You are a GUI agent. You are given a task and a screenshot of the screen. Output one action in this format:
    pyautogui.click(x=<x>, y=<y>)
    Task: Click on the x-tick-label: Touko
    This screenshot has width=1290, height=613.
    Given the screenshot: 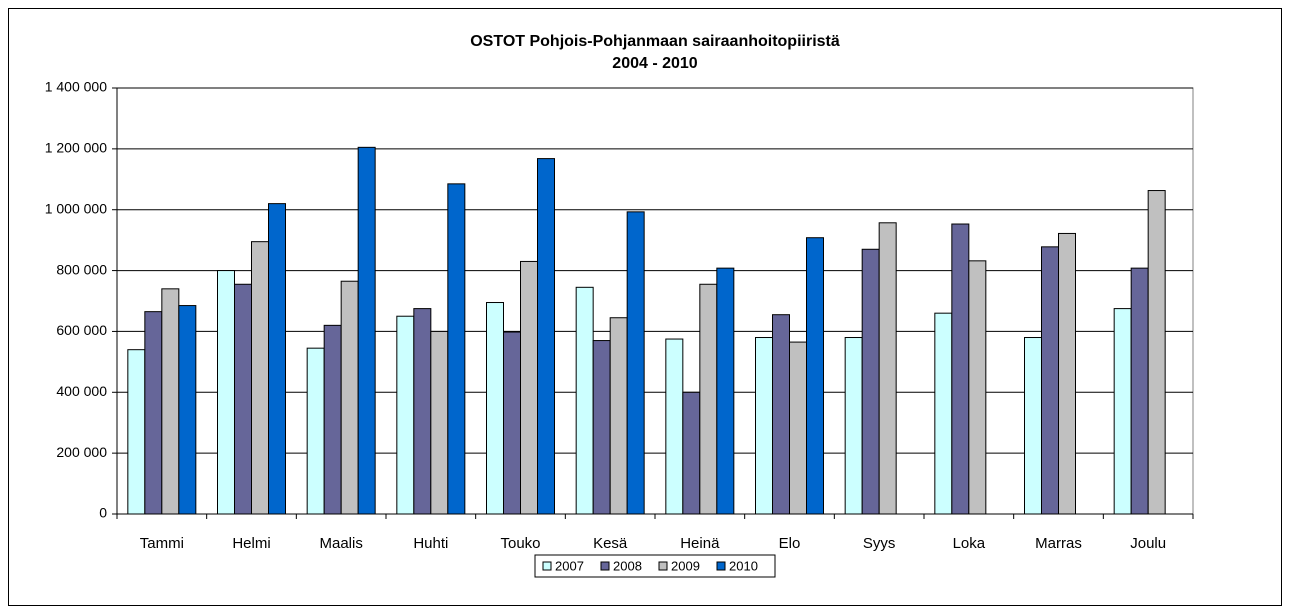 What is the action you would take?
    pyautogui.click(x=520, y=543)
    